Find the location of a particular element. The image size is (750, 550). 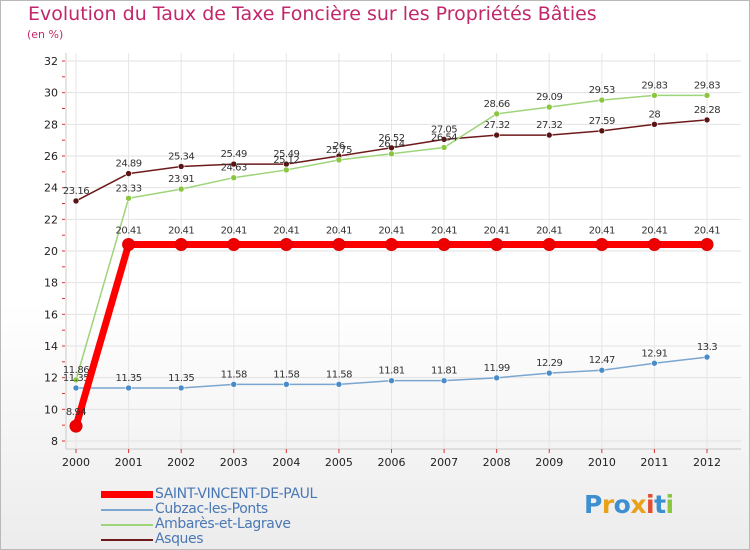

data-label: 11.99 is located at coordinates (497, 368).